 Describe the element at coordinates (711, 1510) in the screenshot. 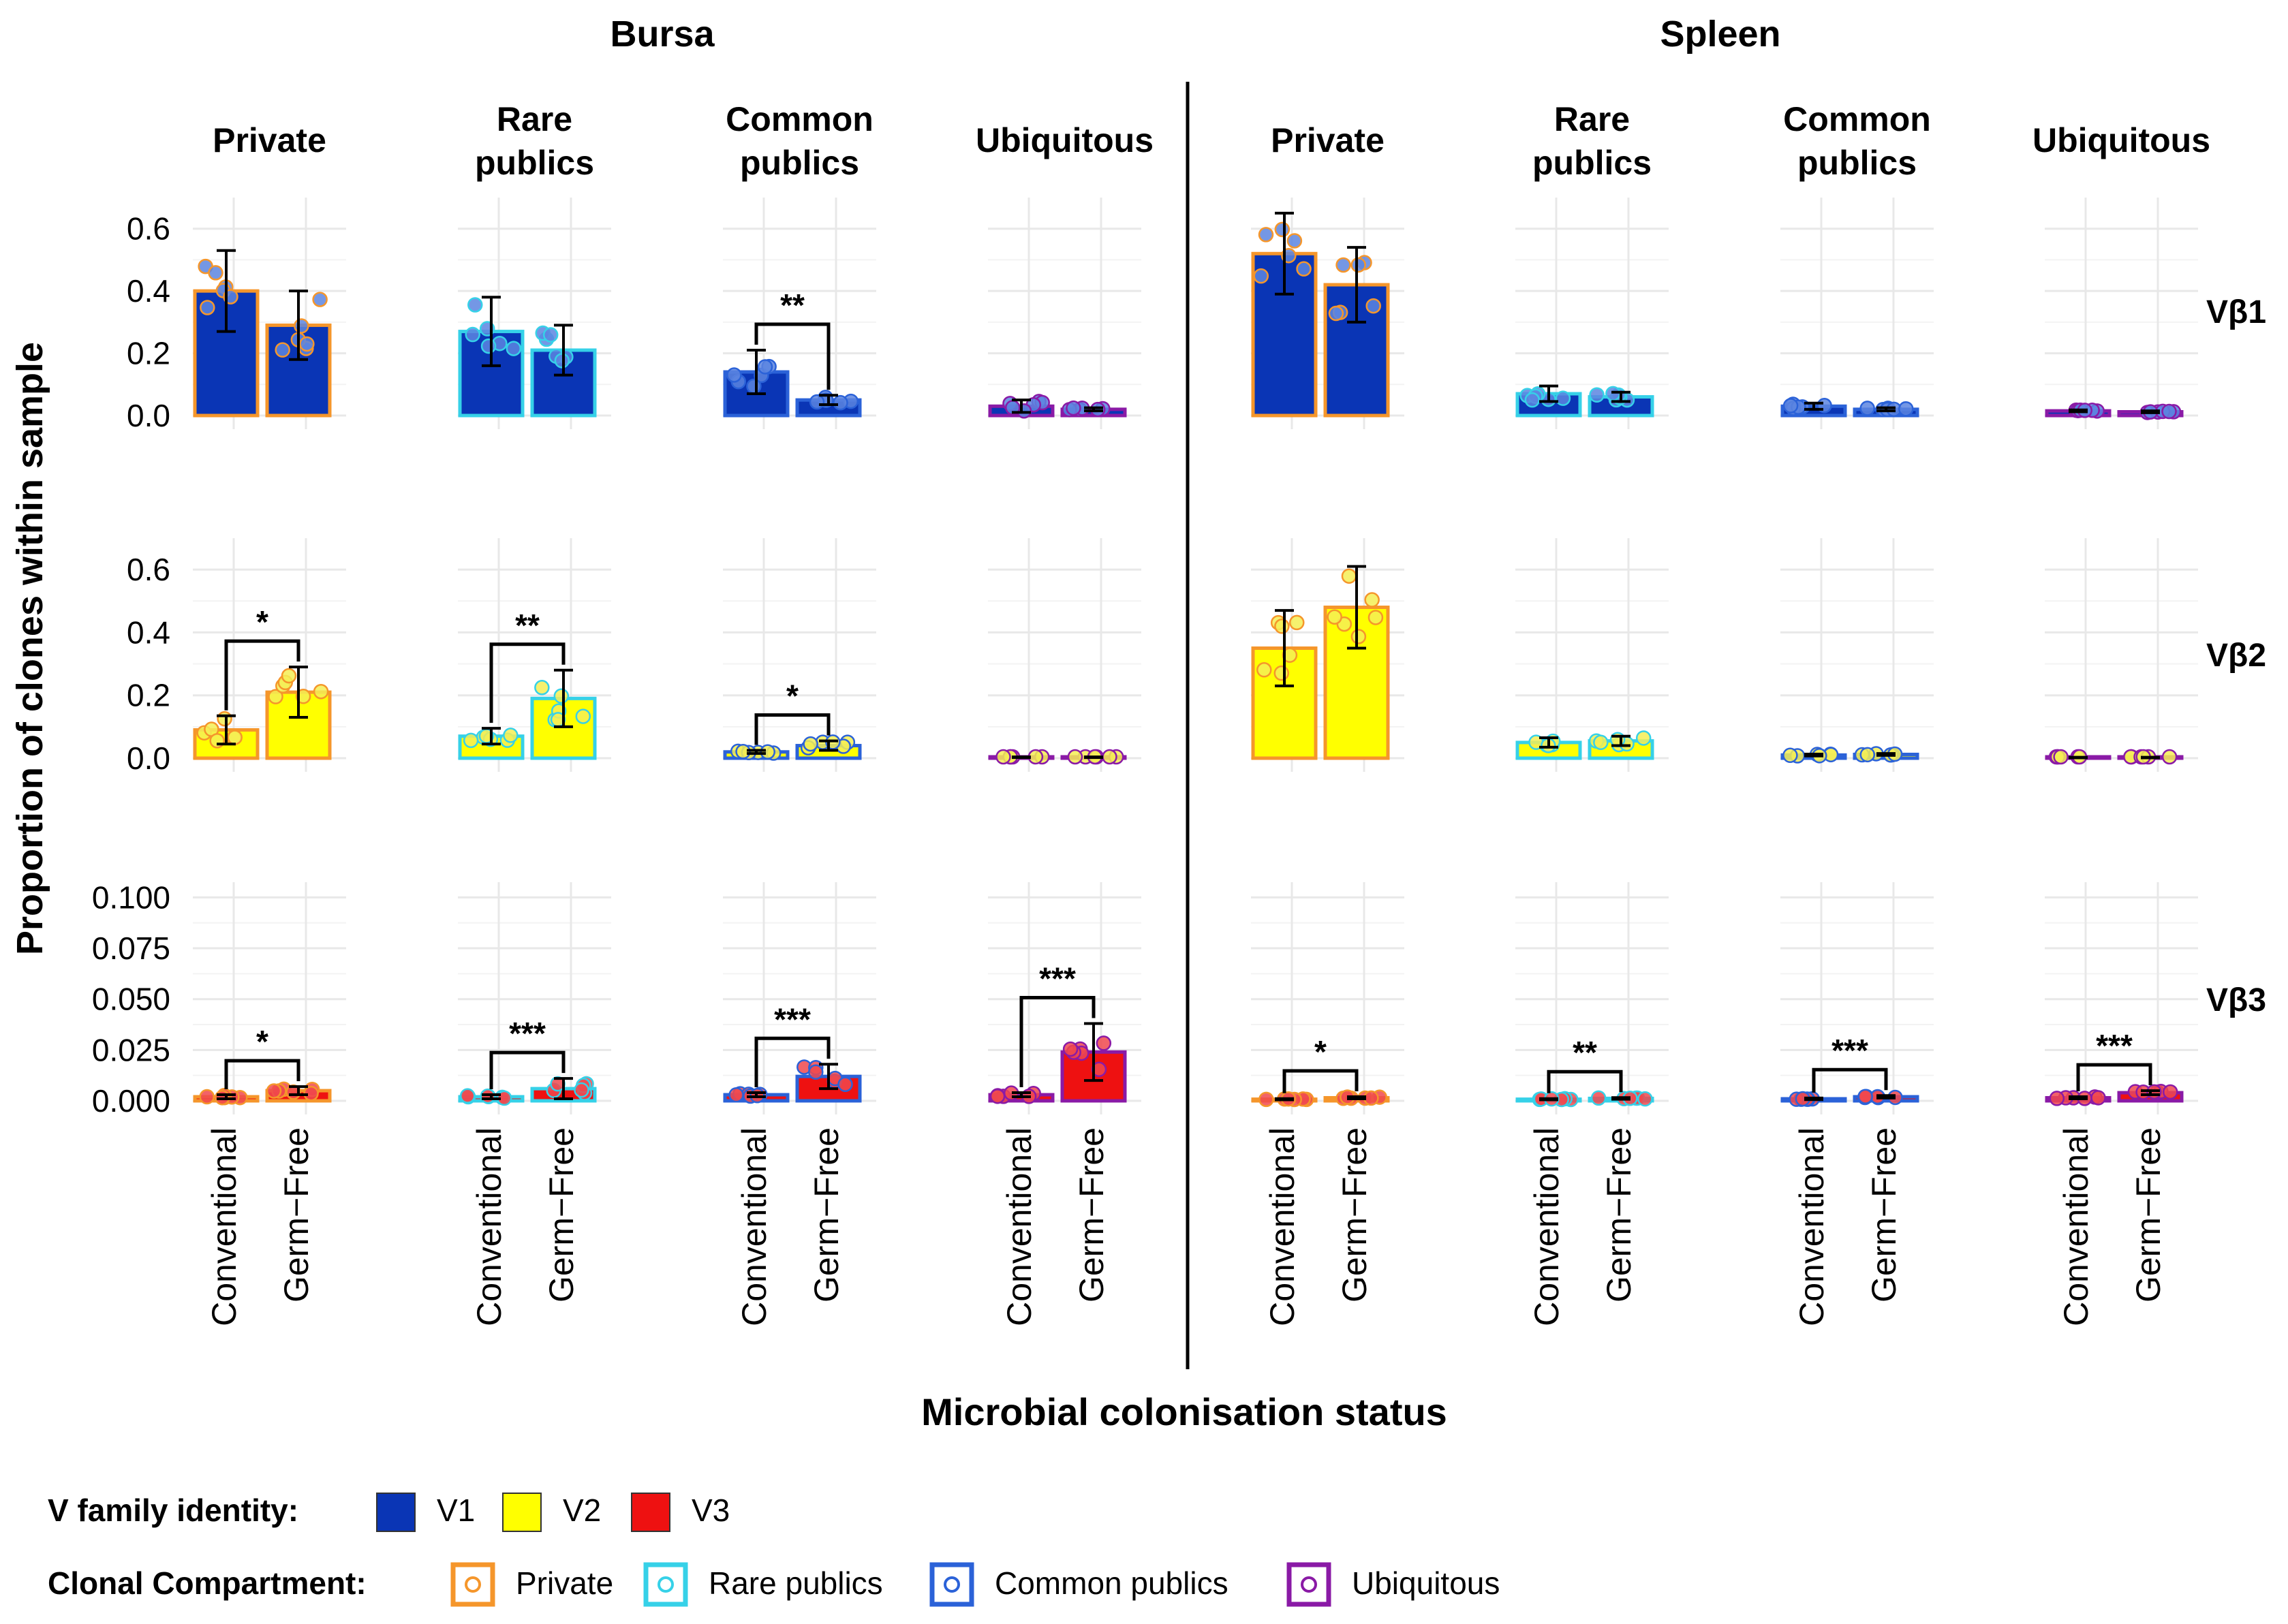

I see `legend-label: V3` at that location.